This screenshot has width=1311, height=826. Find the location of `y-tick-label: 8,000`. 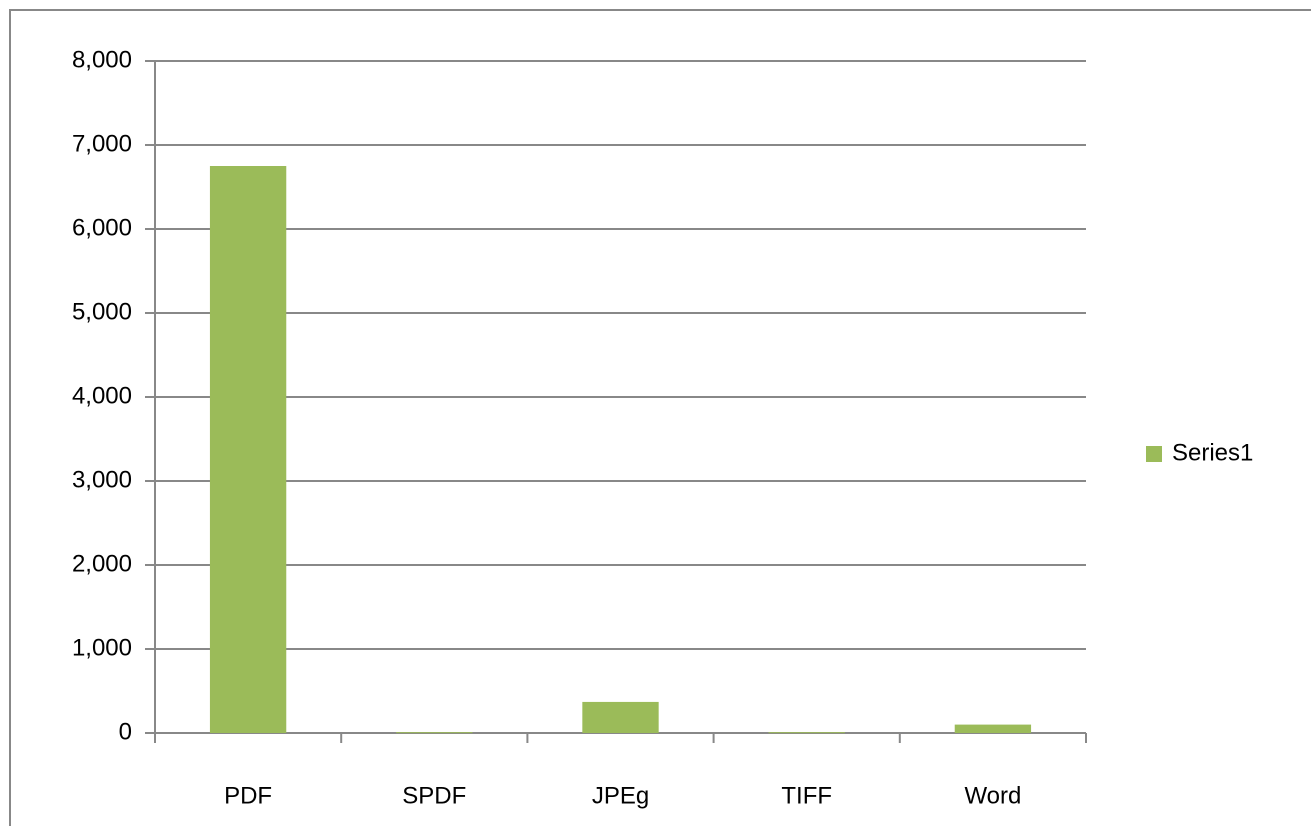

y-tick-label: 8,000 is located at coordinates (102, 59).